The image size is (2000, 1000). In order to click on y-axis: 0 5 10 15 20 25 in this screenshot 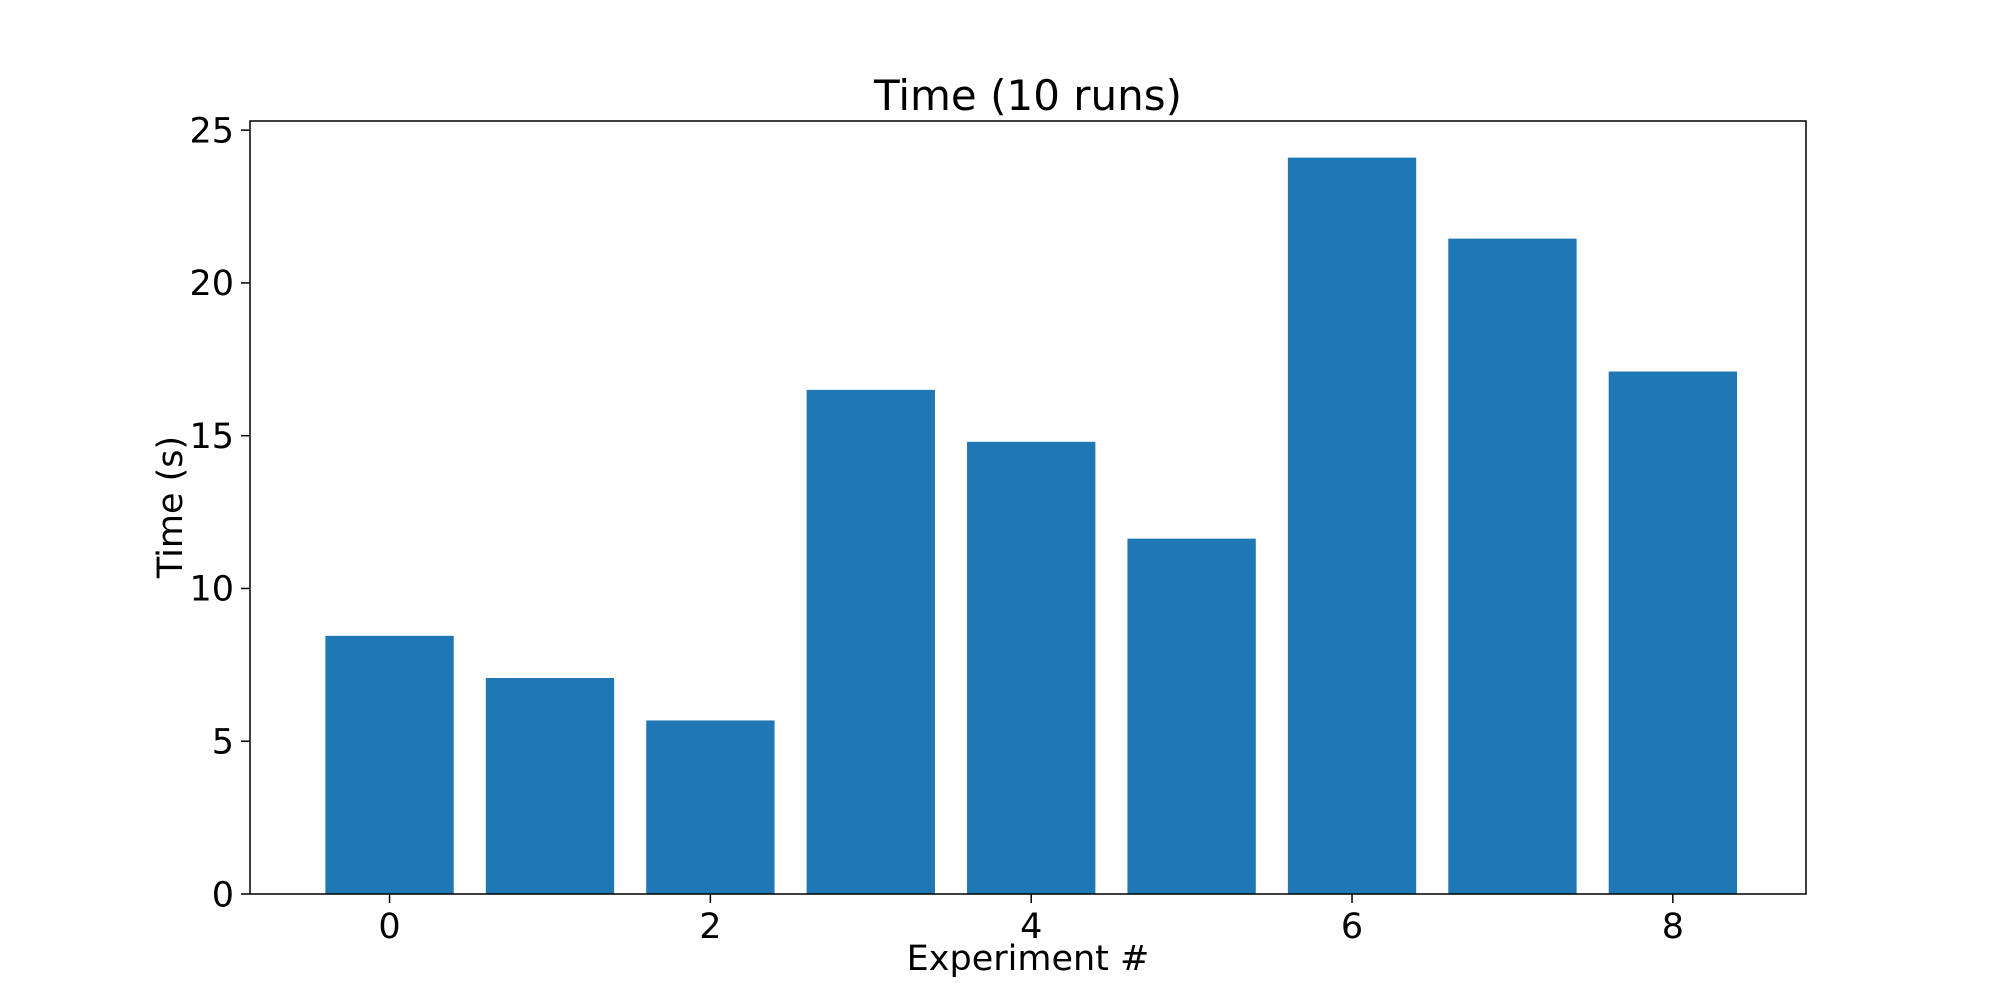, I will do `click(219, 513)`.